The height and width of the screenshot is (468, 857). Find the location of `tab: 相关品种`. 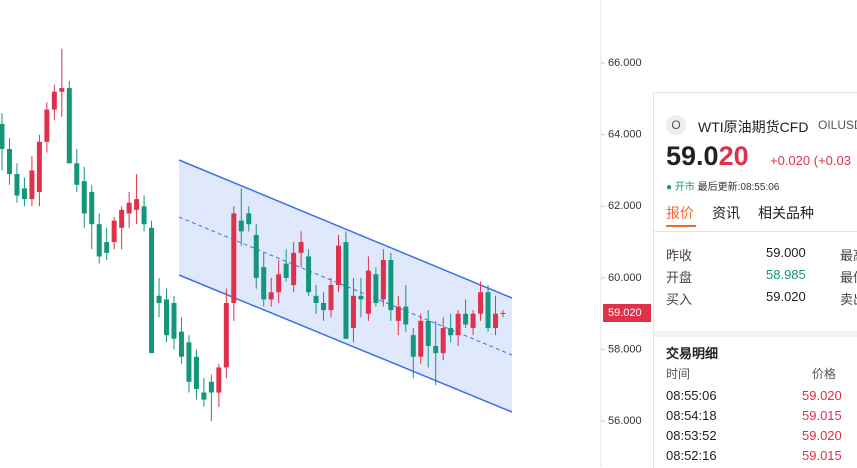

tab: 相关品种 is located at coordinates (786, 213).